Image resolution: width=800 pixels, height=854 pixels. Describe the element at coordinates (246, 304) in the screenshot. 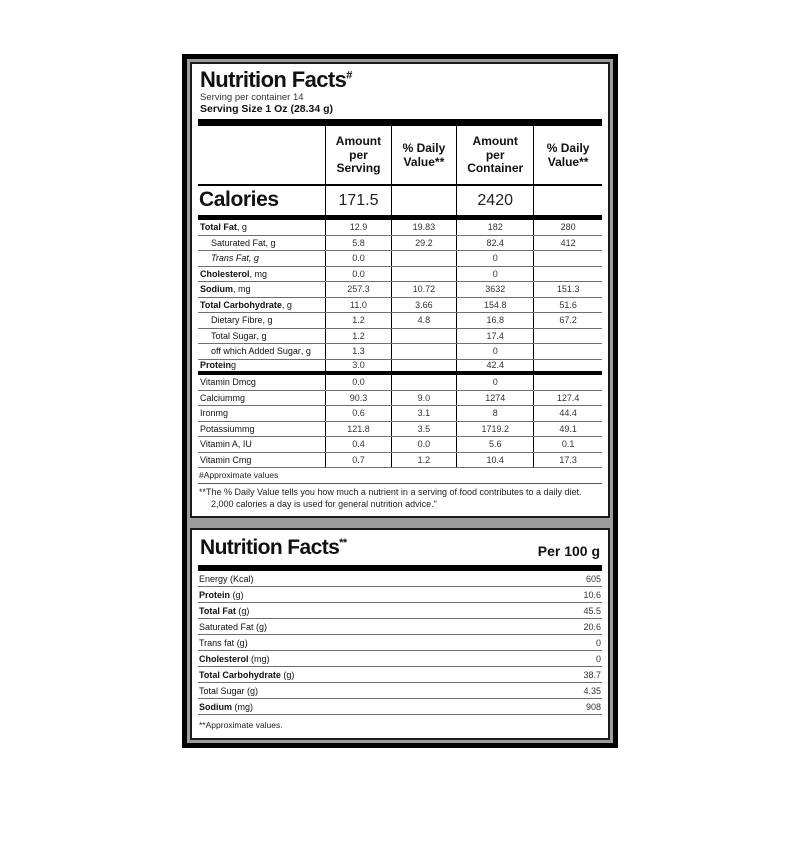

I see `nutrient-label: Total Carbohydrate, g` at that location.